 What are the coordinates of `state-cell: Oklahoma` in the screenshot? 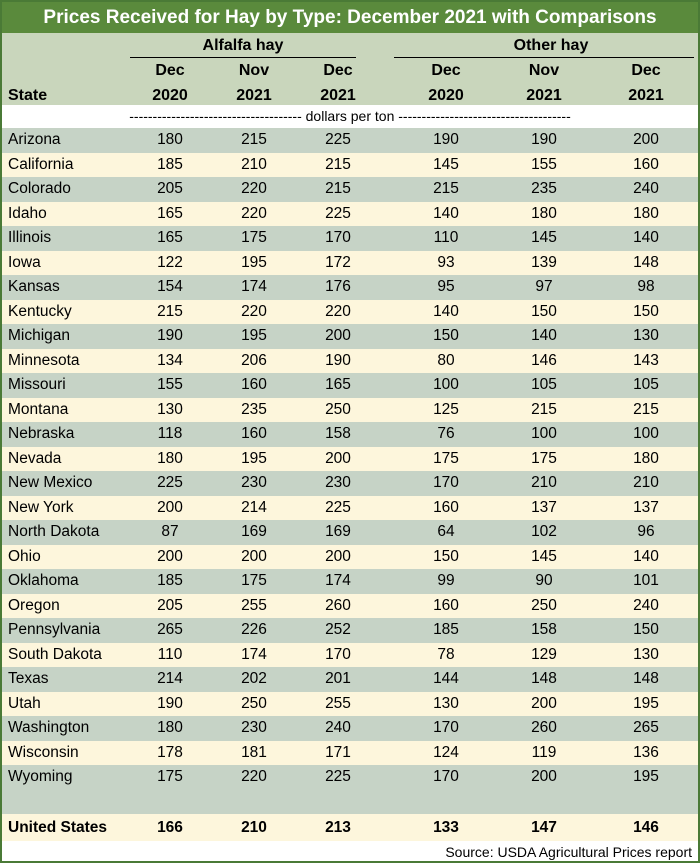 It's located at (43, 580).